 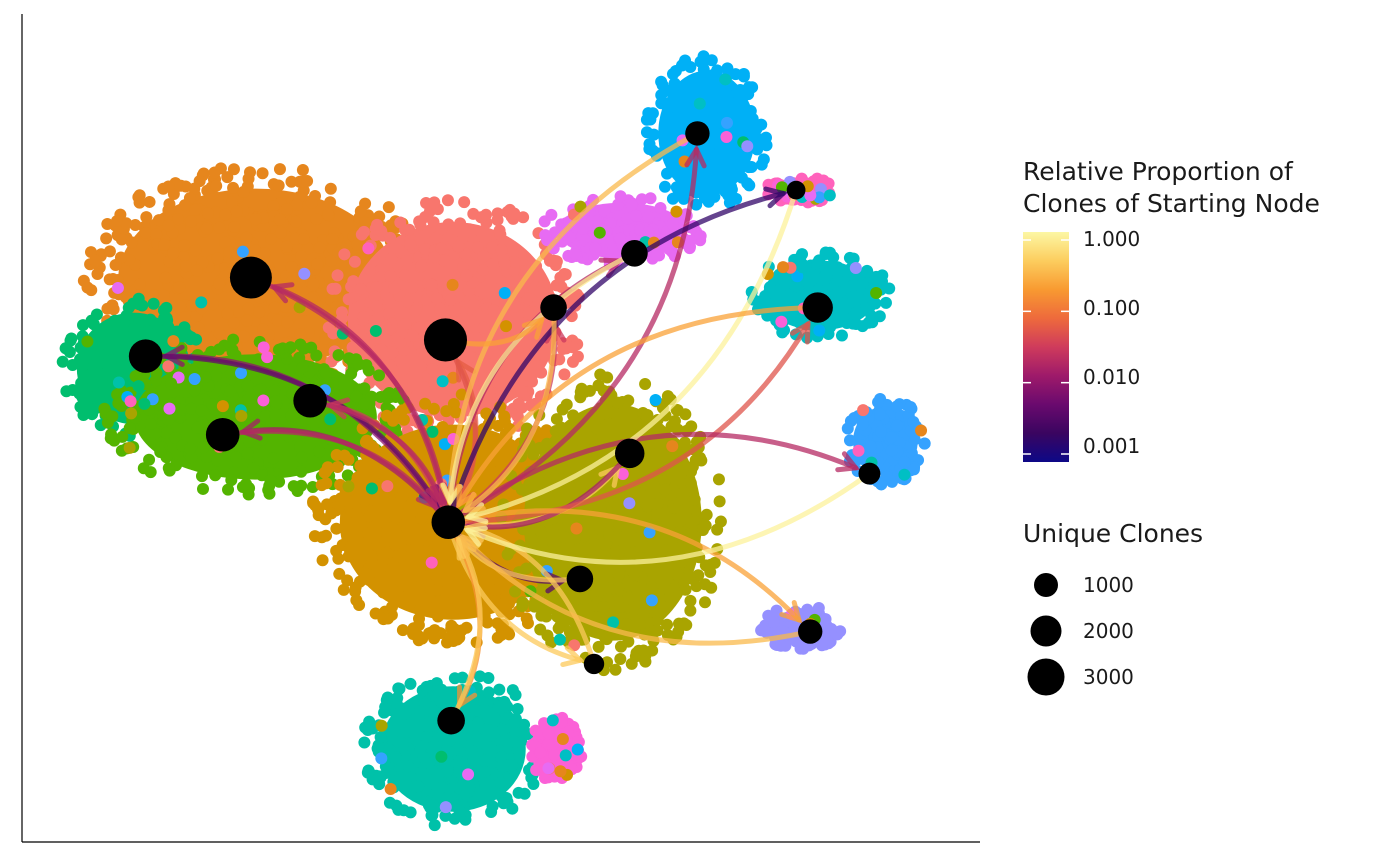 I want to click on size-key-2000, so click(x=1046, y=631).